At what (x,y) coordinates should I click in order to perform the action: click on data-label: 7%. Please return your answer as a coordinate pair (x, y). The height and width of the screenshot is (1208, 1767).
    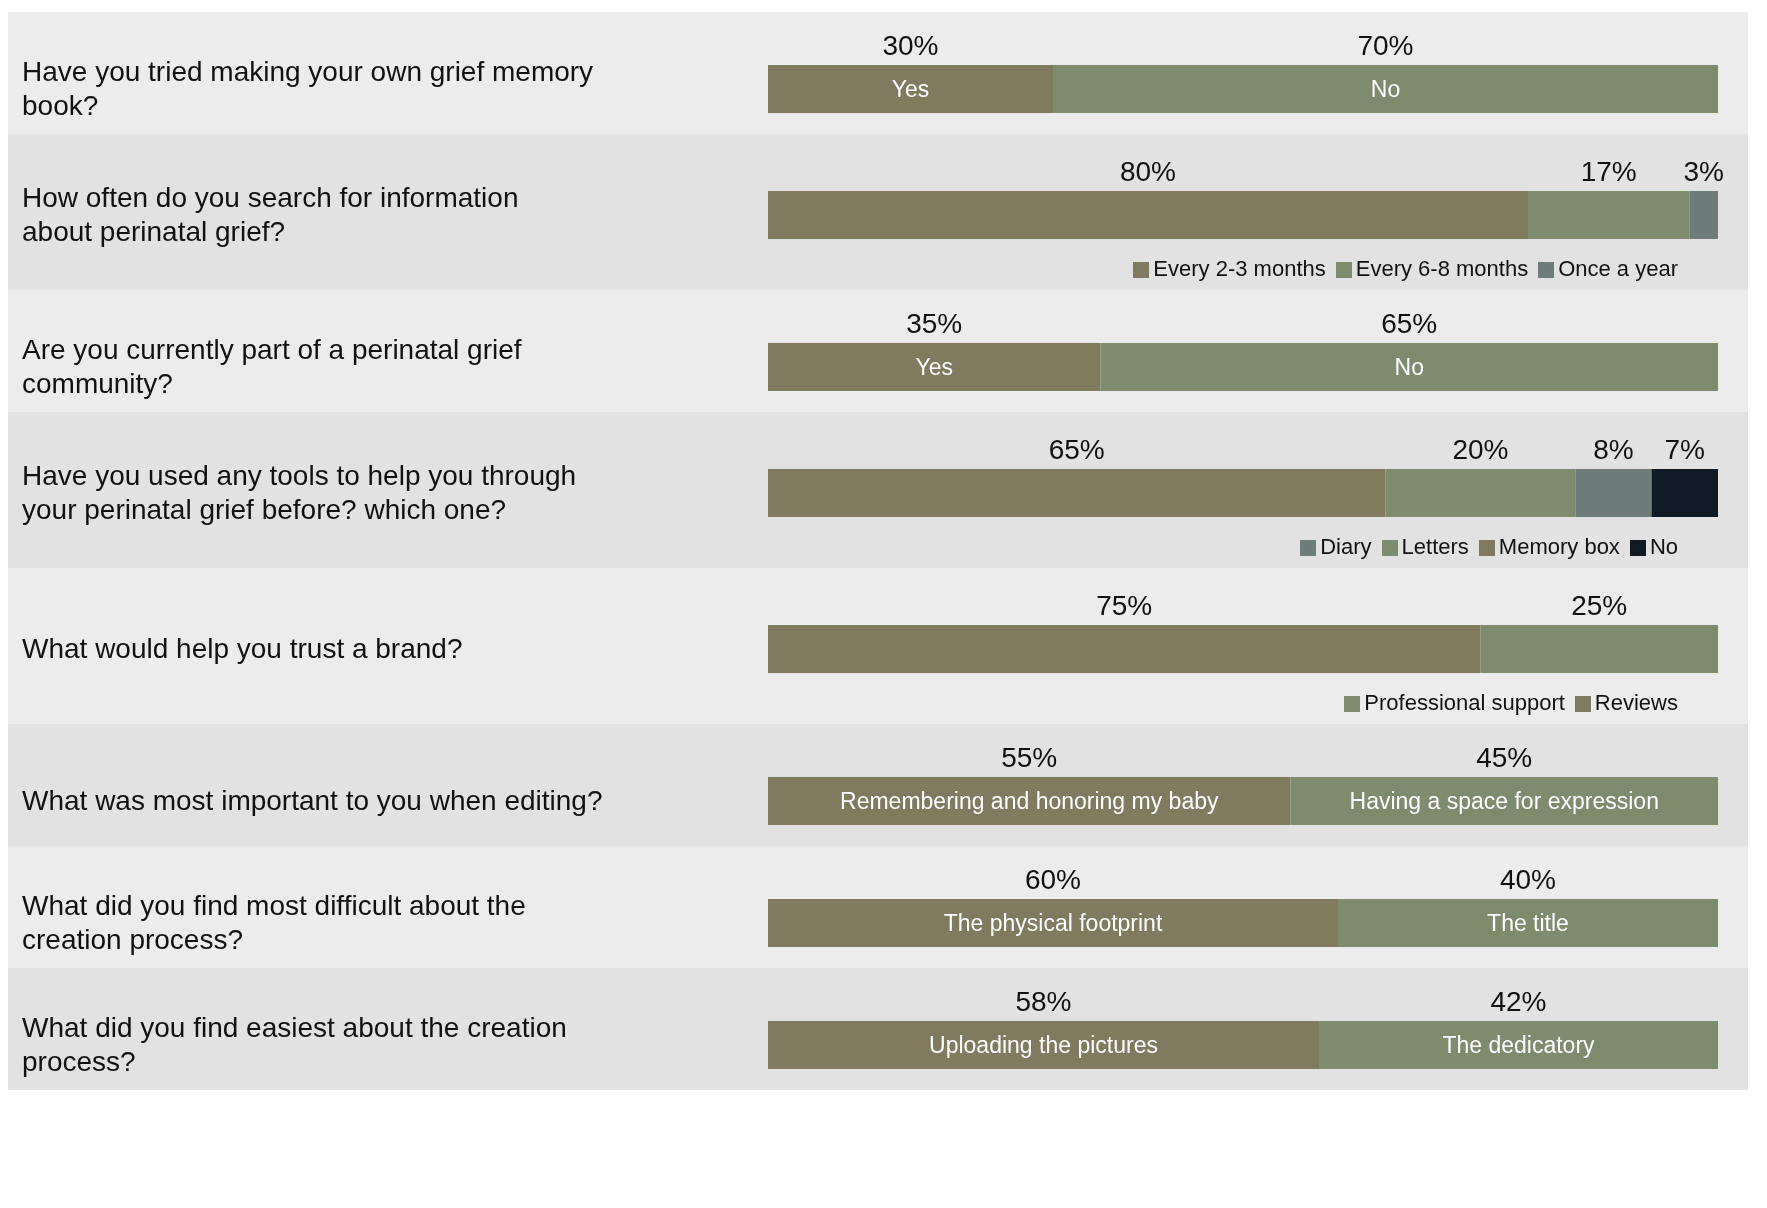
    Looking at the image, I should click on (1684, 449).